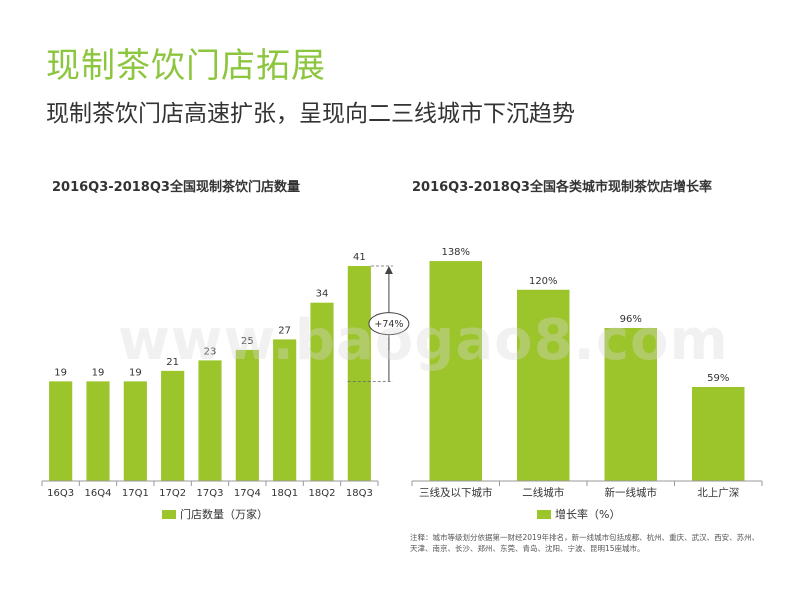 This screenshot has width=800, height=600. I want to click on store-count-legend: 门店数量（万家）, so click(215, 514).